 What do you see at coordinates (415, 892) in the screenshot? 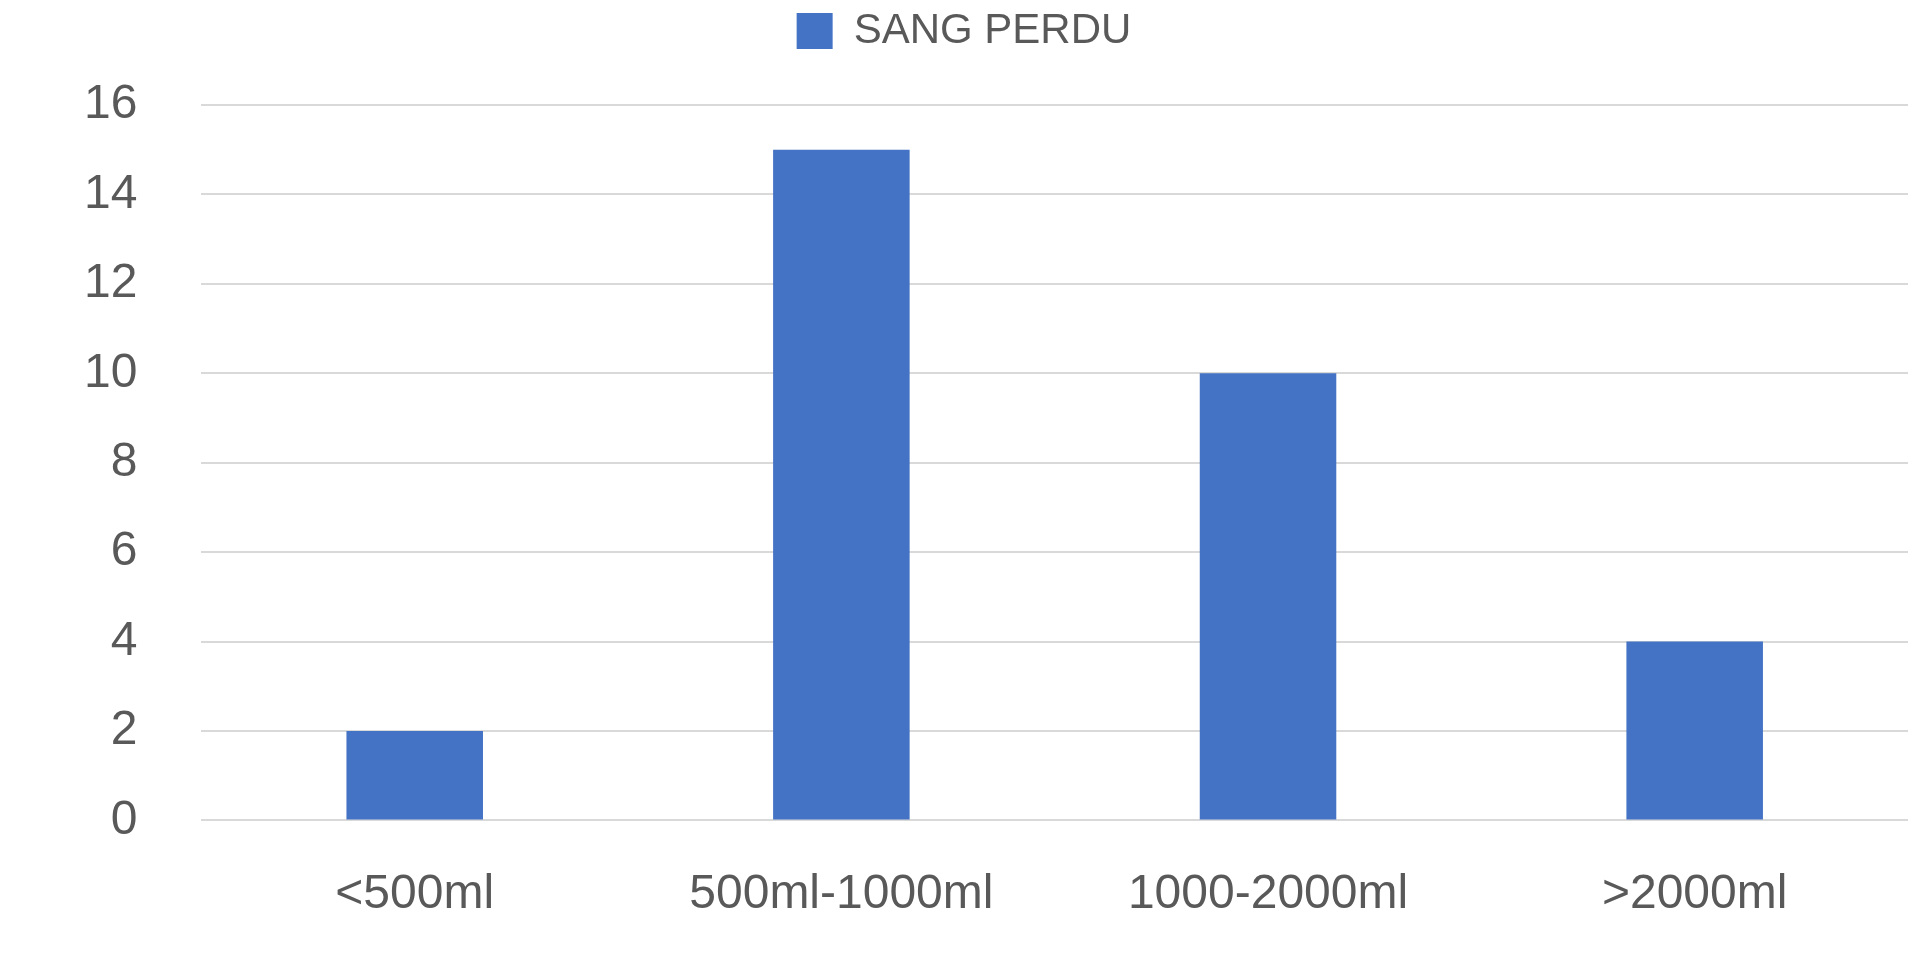
I see `x-tick-label: <500ml` at bounding box center [415, 892].